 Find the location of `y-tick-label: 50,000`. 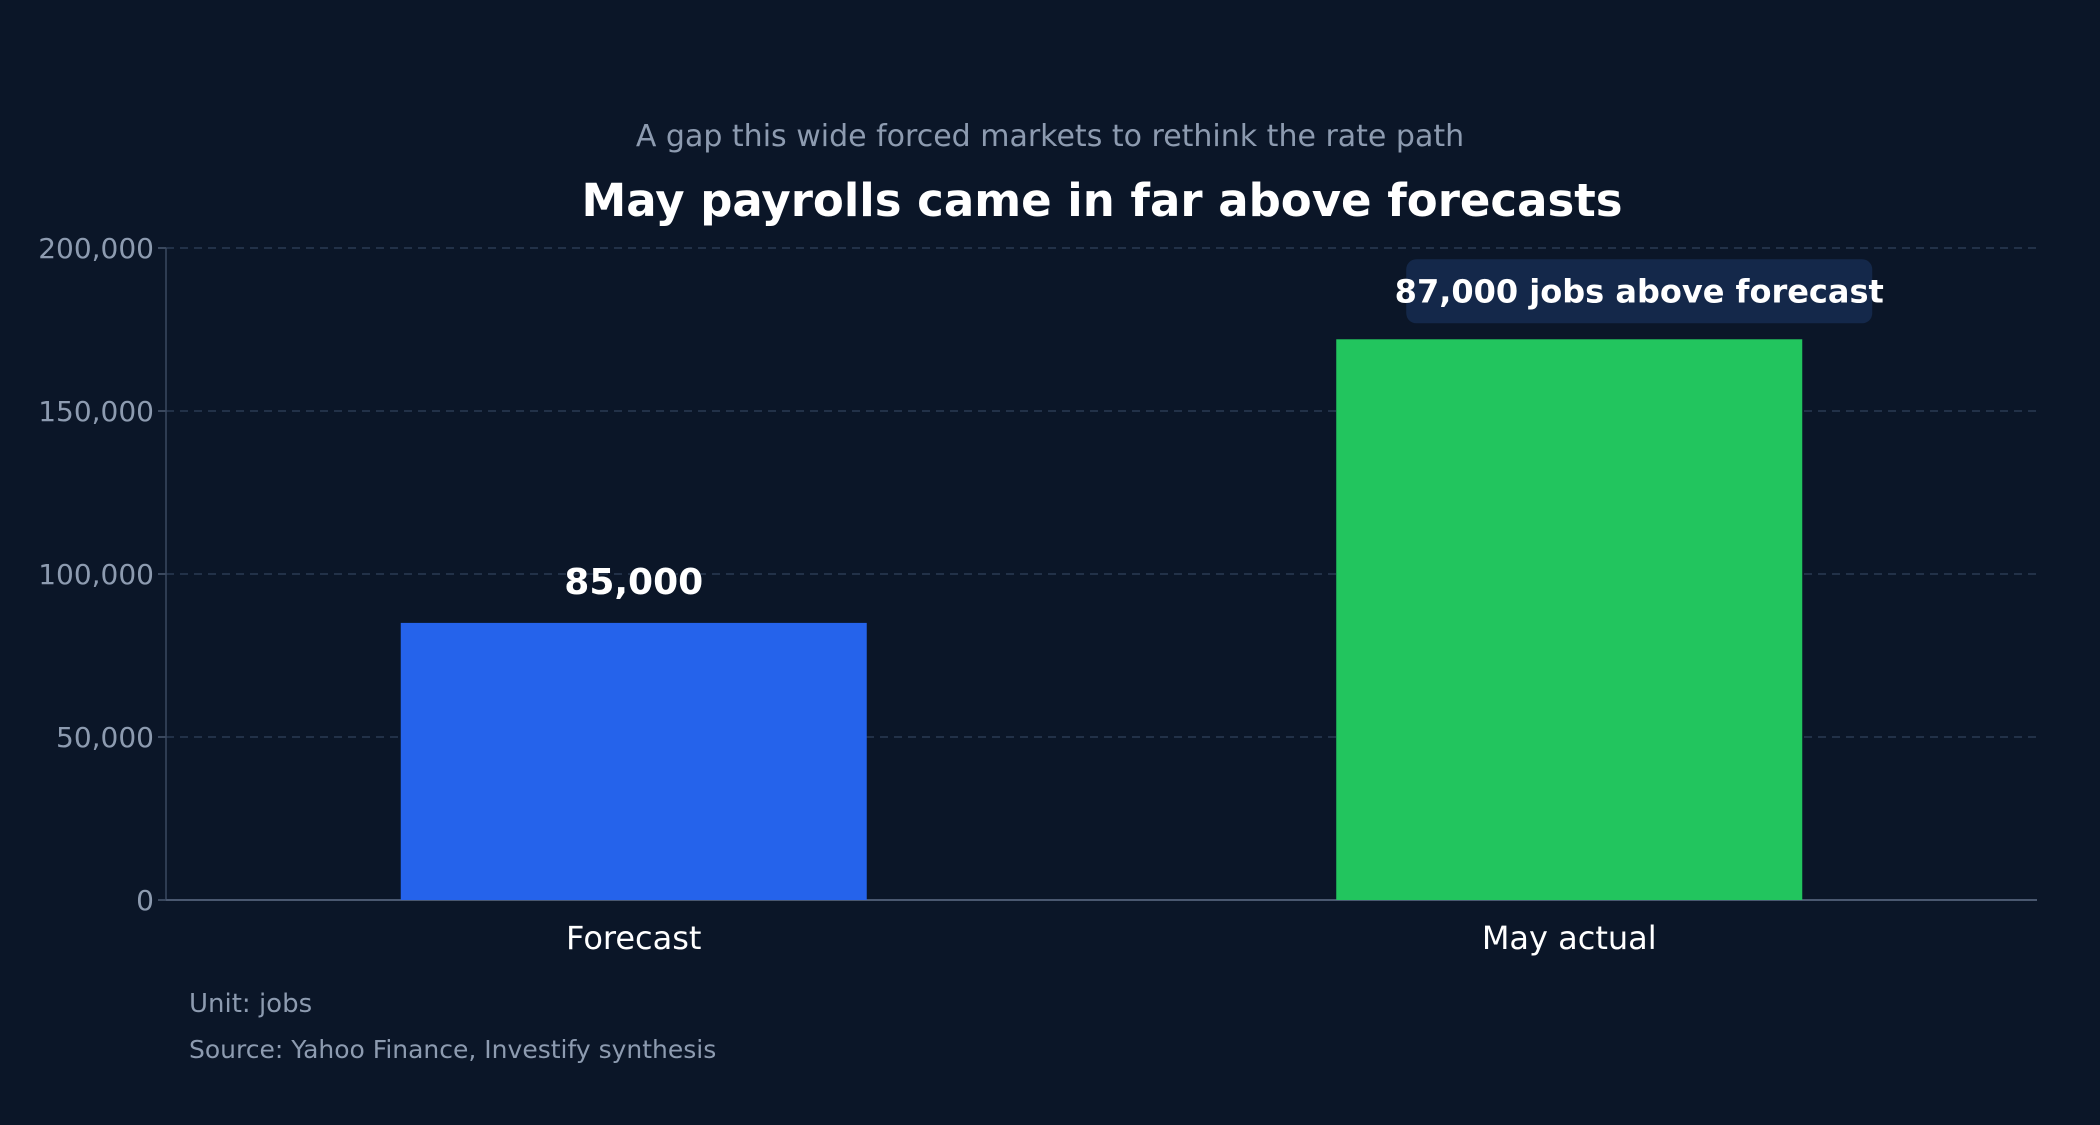

y-tick-label: 50,000 is located at coordinates (105, 737).